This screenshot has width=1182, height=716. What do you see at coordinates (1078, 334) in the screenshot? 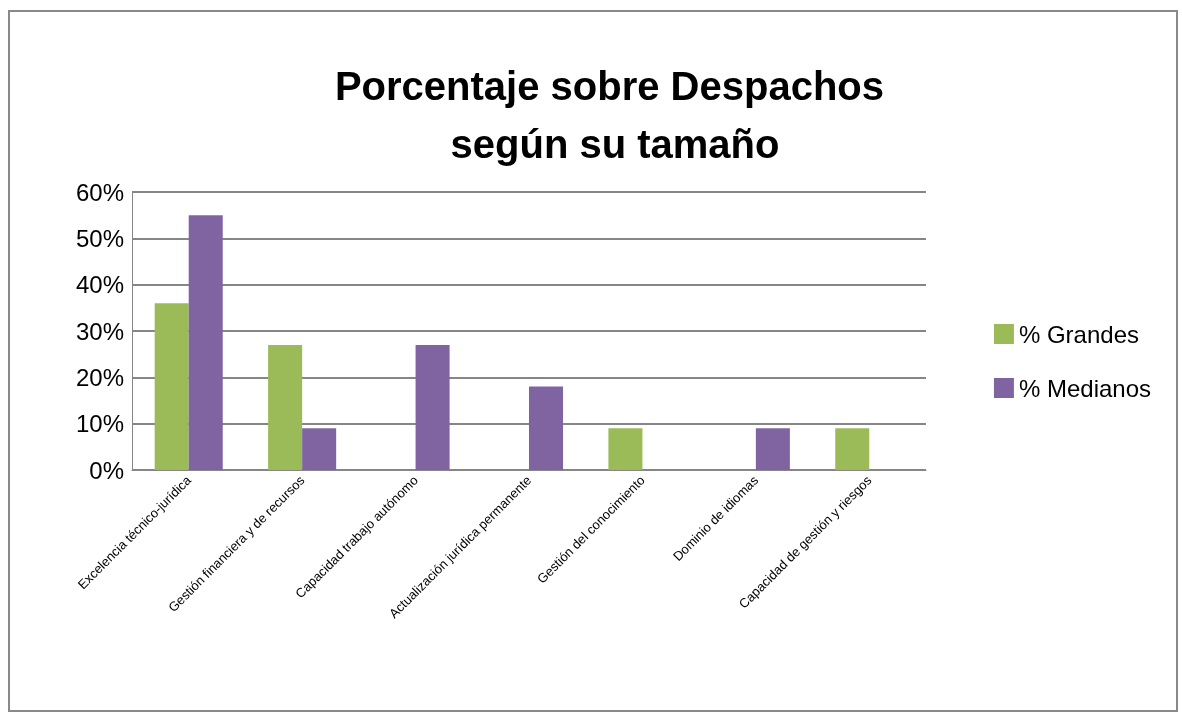
I see `legend-label: % Grandes` at bounding box center [1078, 334].